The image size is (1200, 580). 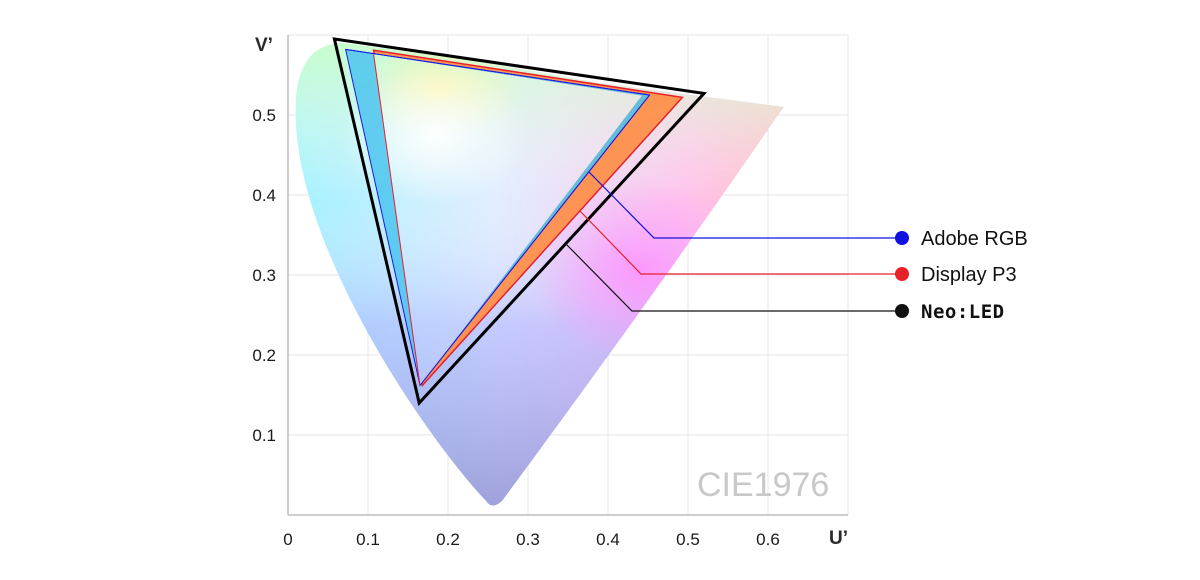 What do you see at coordinates (838, 538) in the screenshot?
I see `x-axis-title: U’` at bounding box center [838, 538].